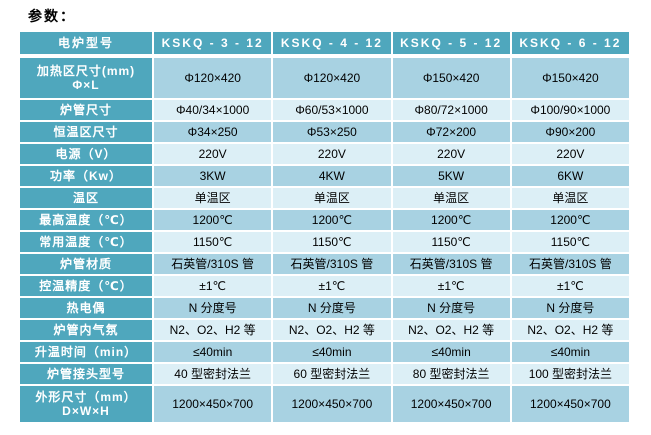 This screenshot has height=435, width=651. I want to click on row-label-overall-dimensions: 外形尺寸（mm） D×W×H, so click(86, 404).